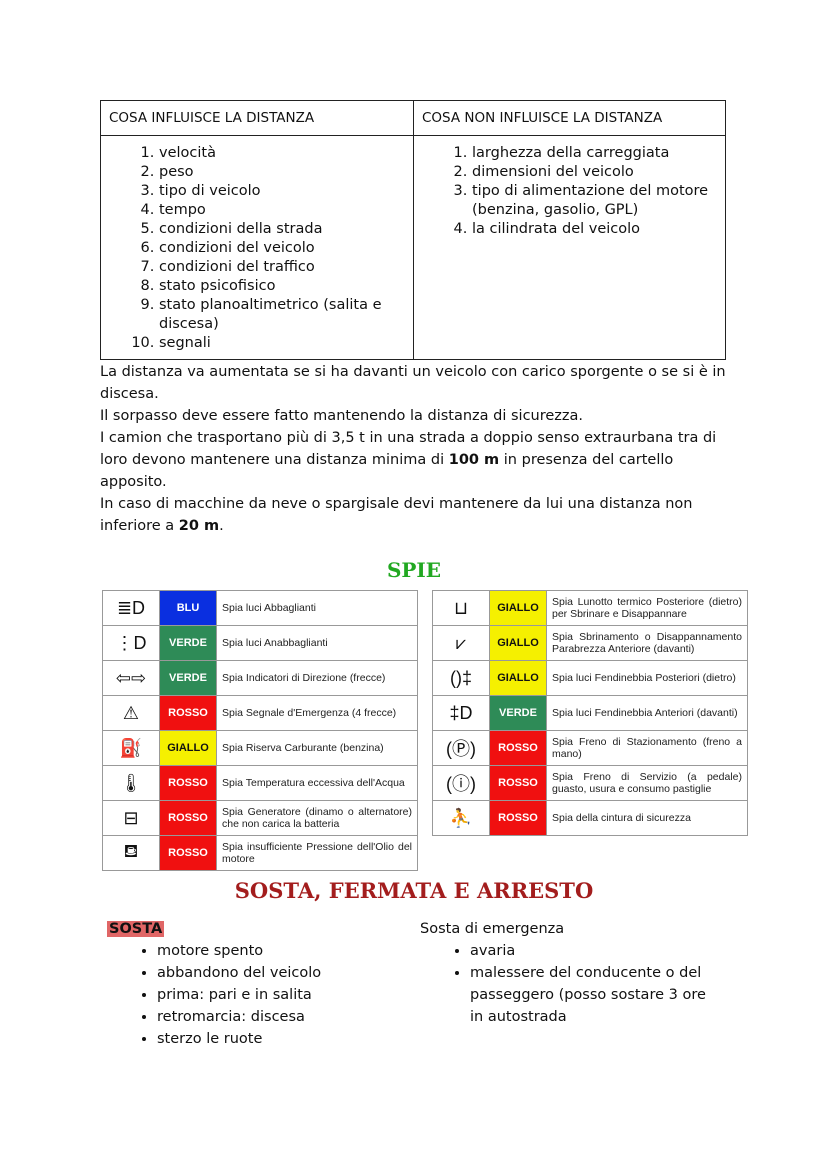  Describe the element at coordinates (598, 172) in the screenshot. I see `list-item: dimensioni del veicolo` at that location.